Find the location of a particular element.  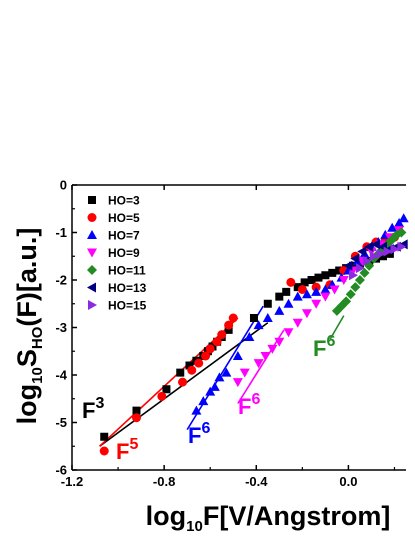

legend-item: HO=11 is located at coordinates (116, 271).